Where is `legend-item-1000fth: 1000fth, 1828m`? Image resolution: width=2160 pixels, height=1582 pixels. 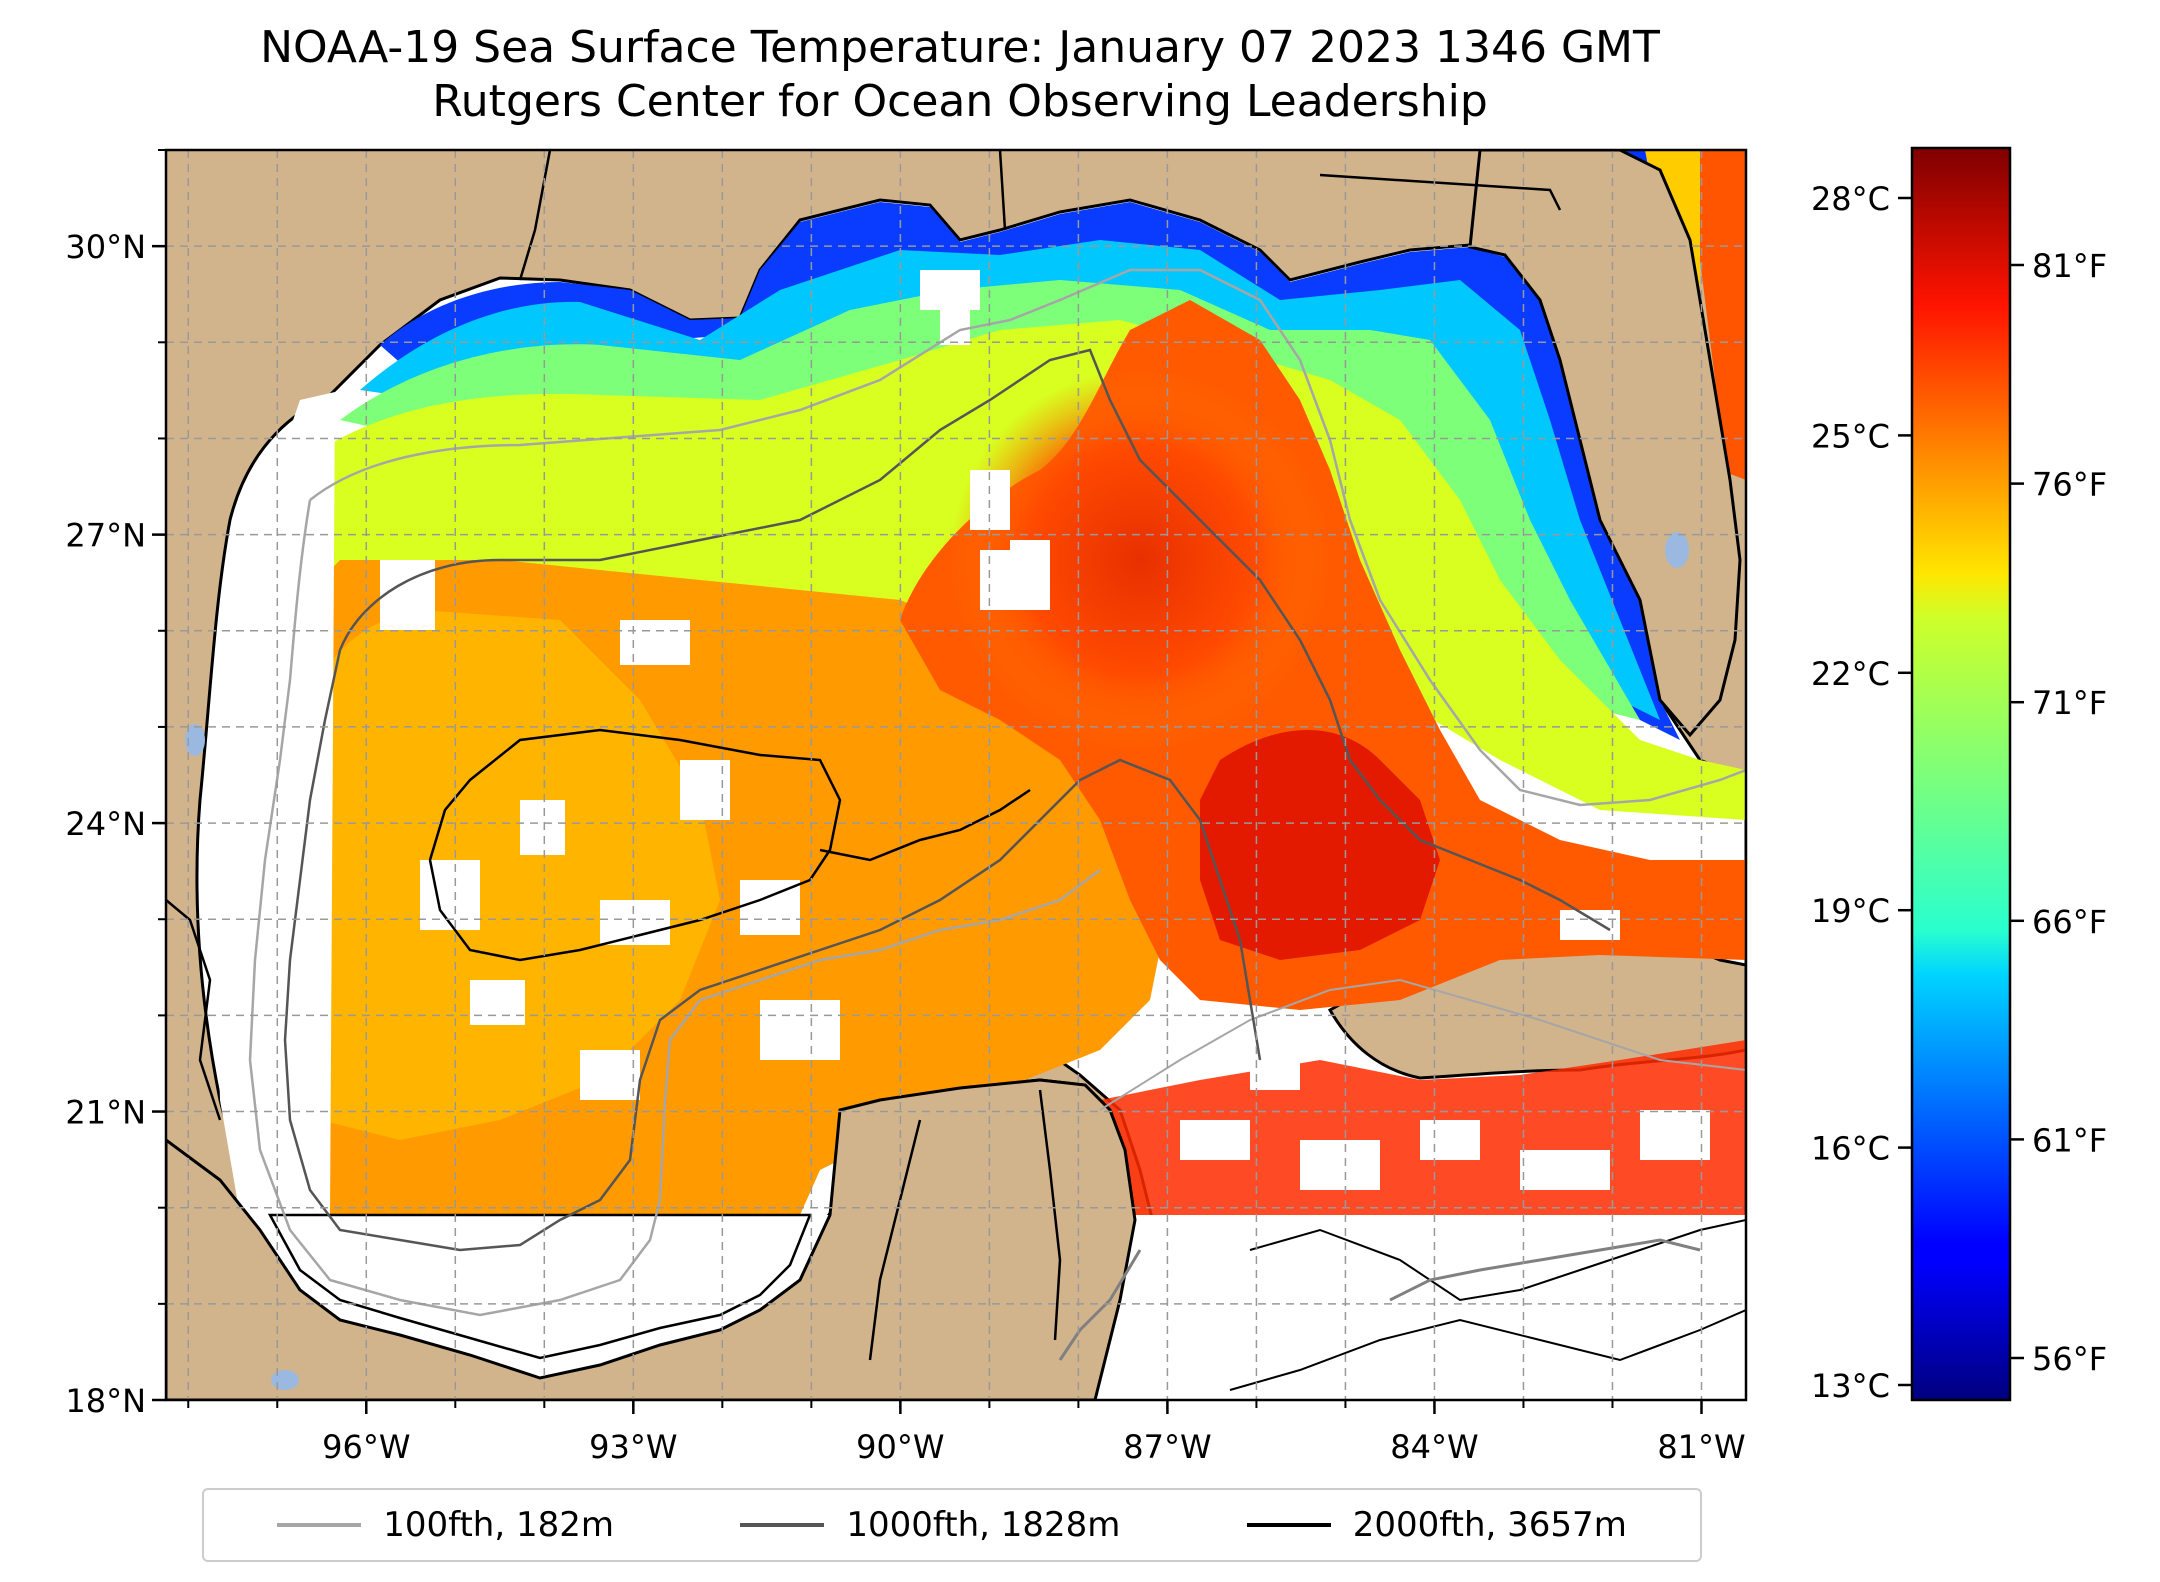
legend-item-1000fth: 1000fth, 1828m is located at coordinates (930, 1525).